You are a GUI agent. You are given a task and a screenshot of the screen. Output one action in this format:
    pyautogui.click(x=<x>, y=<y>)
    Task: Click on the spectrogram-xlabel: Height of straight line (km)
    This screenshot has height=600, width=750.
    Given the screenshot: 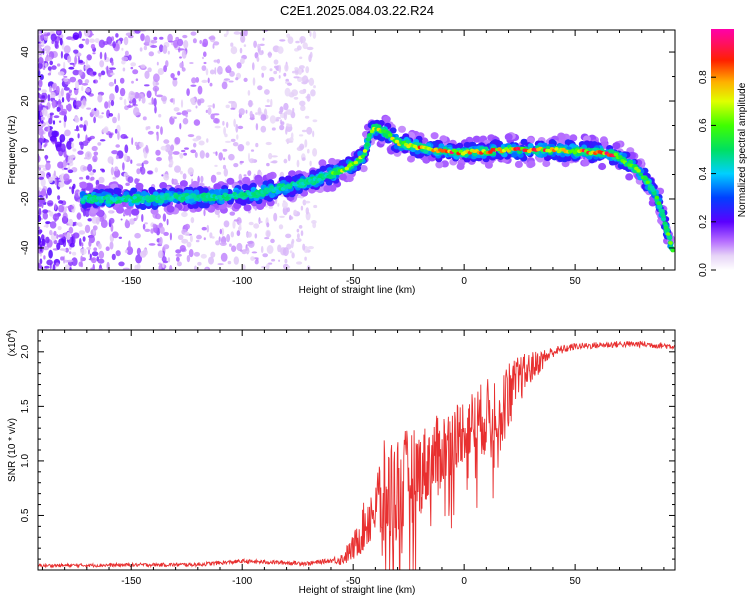 What is the action you would take?
    pyautogui.click(x=357, y=290)
    